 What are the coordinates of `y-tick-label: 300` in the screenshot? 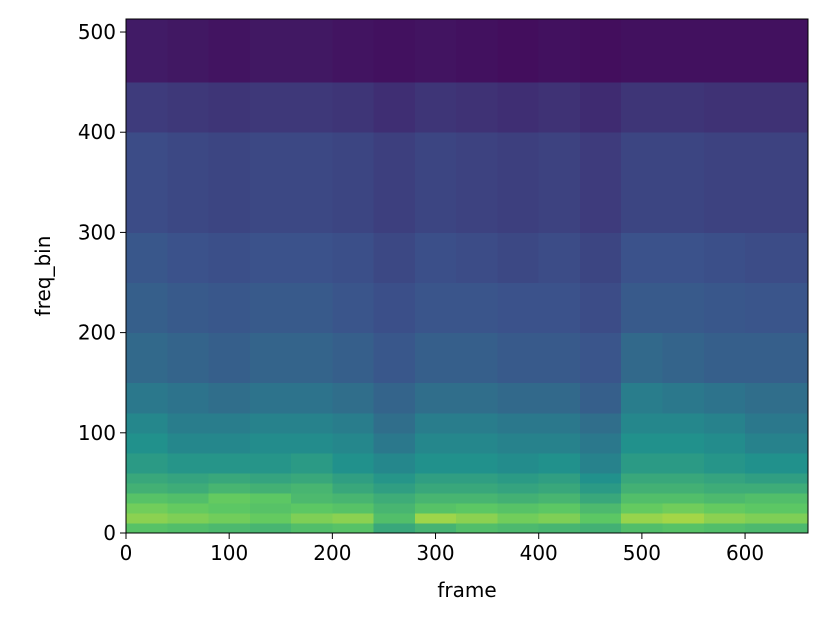 It's located at (97, 232).